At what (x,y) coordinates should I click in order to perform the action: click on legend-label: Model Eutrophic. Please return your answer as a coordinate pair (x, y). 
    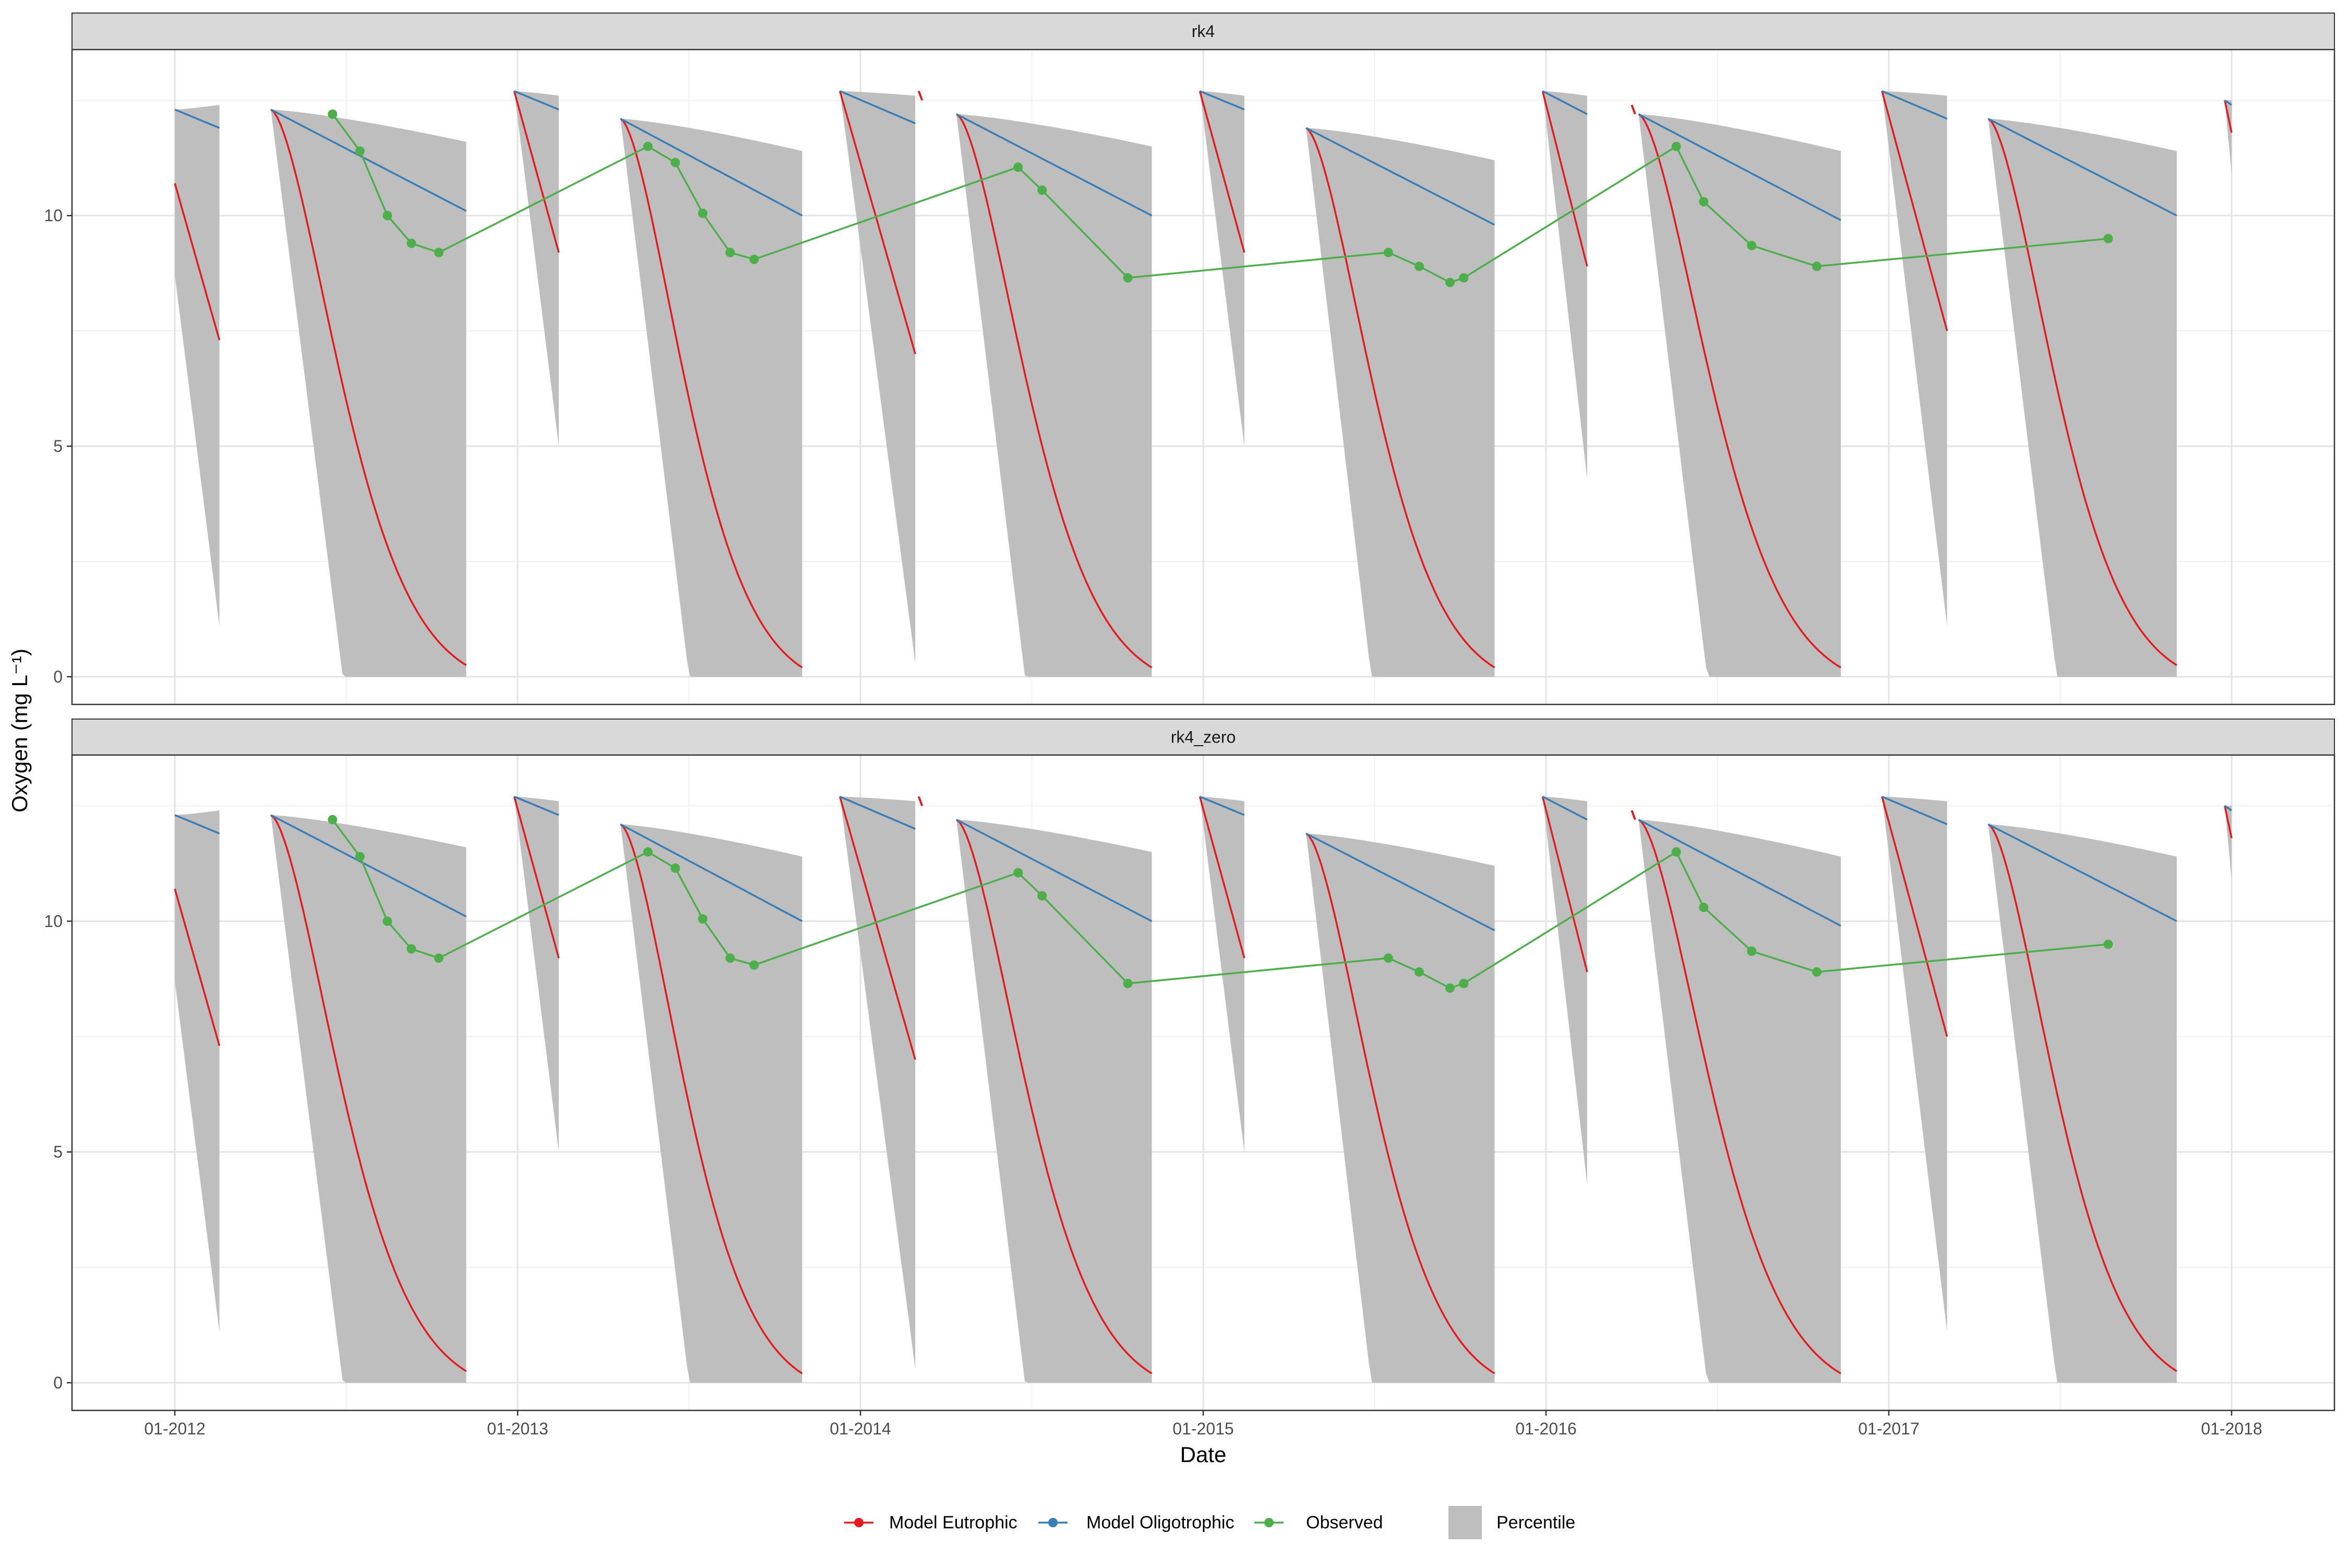
    Looking at the image, I should click on (953, 1523).